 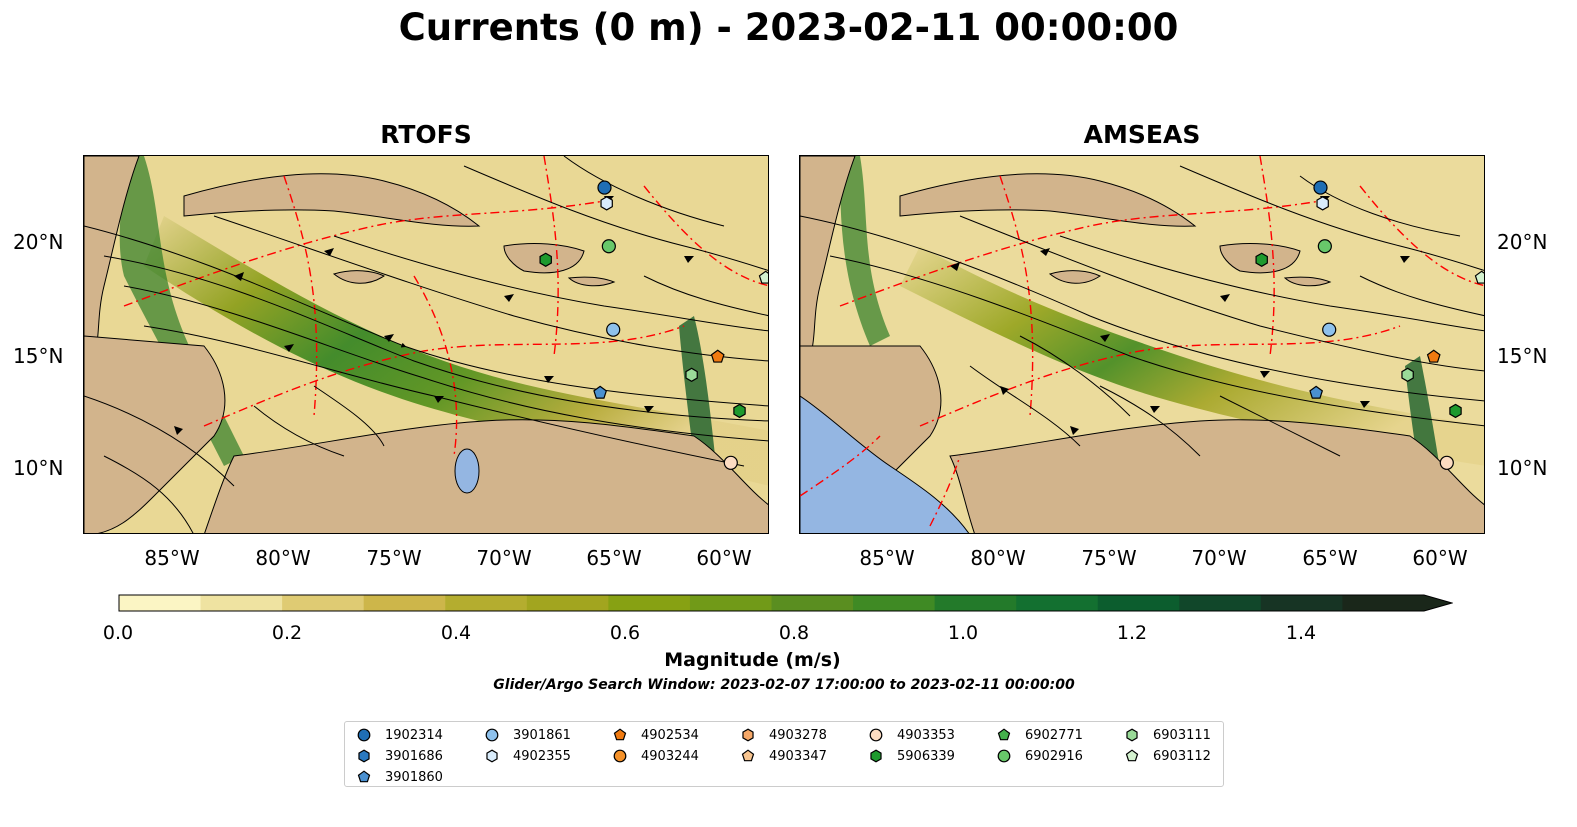 I want to click on legend-label: 4903347, so click(x=798, y=756).